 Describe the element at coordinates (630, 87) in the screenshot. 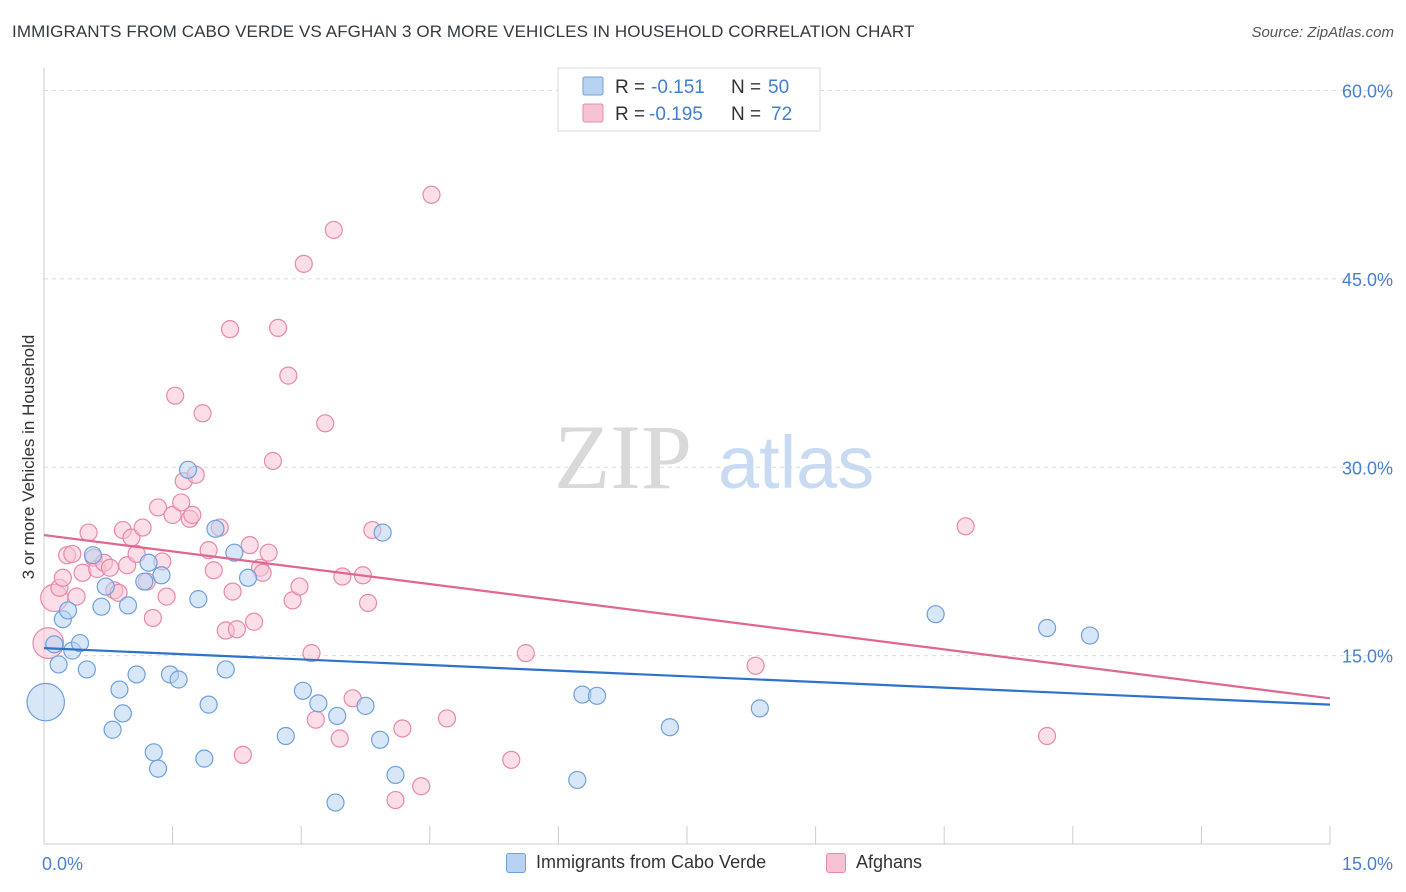

I see `legend-r-label-1: R =` at that location.